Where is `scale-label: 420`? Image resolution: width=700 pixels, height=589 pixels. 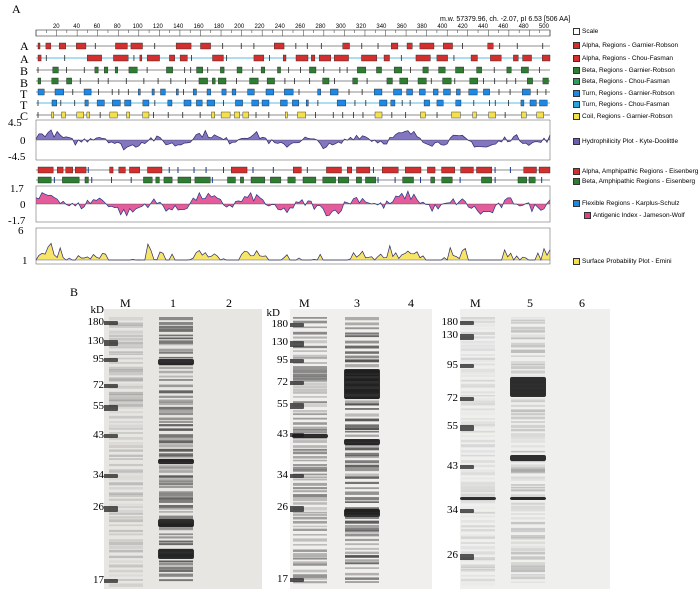 scale-label: 420 is located at coordinates (463, 27).